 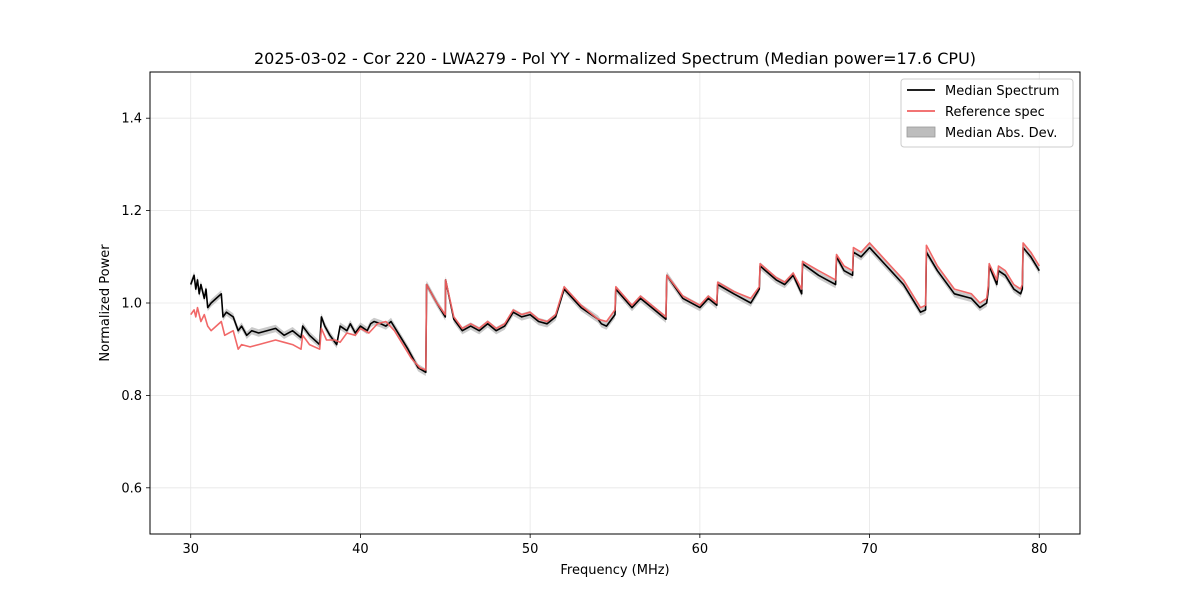 What do you see at coordinates (190, 549) in the screenshot?
I see `x-tick-label: 30` at bounding box center [190, 549].